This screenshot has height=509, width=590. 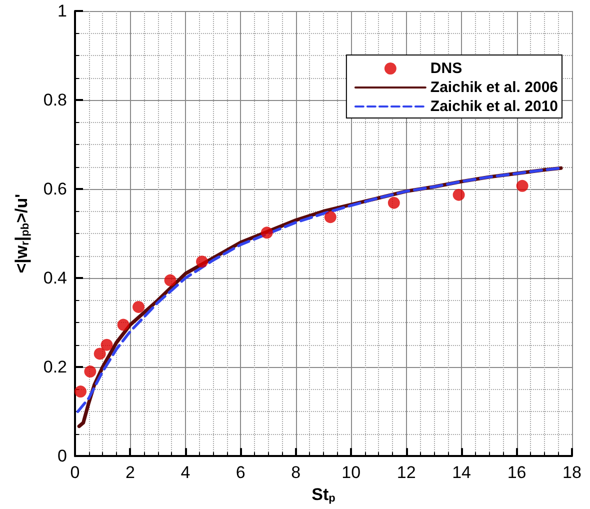 What do you see at coordinates (462, 472) in the screenshot?
I see `x-tick-label: 14` at bounding box center [462, 472].